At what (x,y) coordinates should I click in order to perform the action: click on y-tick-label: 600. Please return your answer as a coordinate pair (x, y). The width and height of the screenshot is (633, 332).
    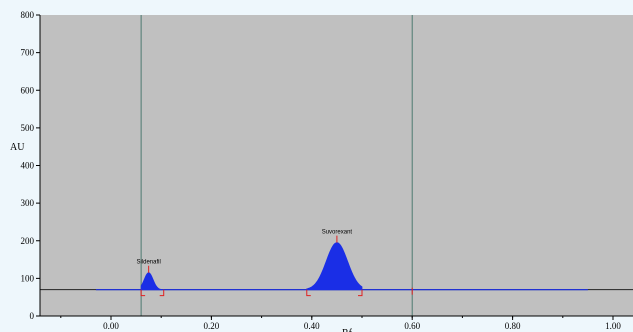
    Looking at the image, I should click on (28, 90).